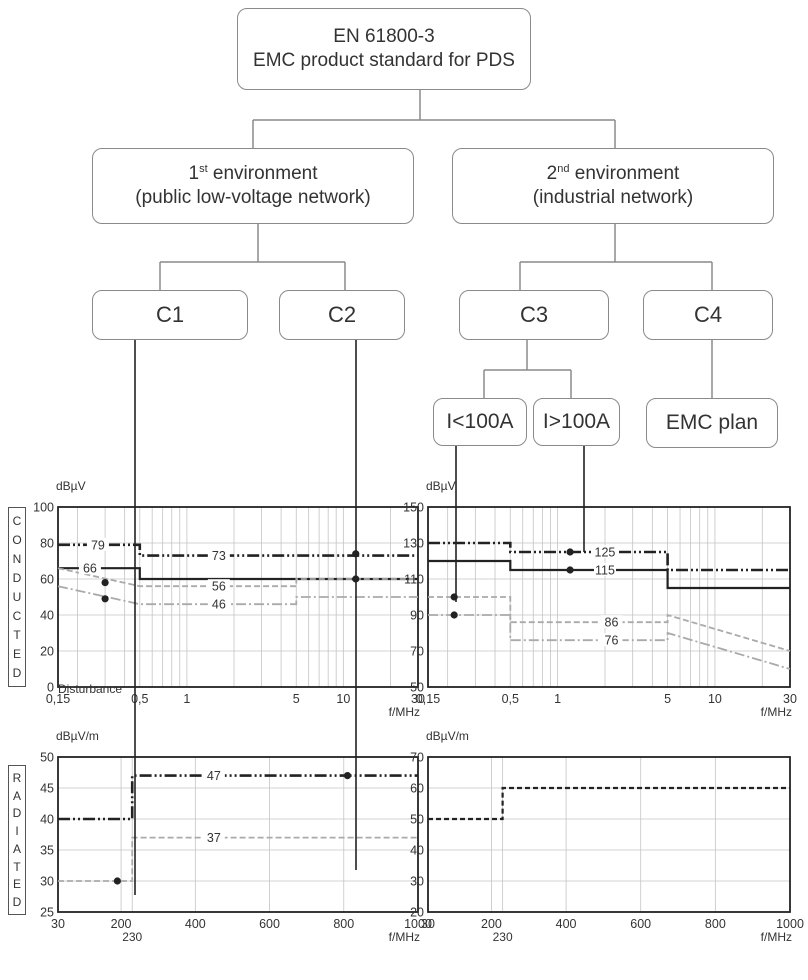 The height and width of the screenshot is (980, 808). What do you see at coordinates (98, 545) in the screenshot?
I see `data-label: 79` at bounding box center [98, 545].